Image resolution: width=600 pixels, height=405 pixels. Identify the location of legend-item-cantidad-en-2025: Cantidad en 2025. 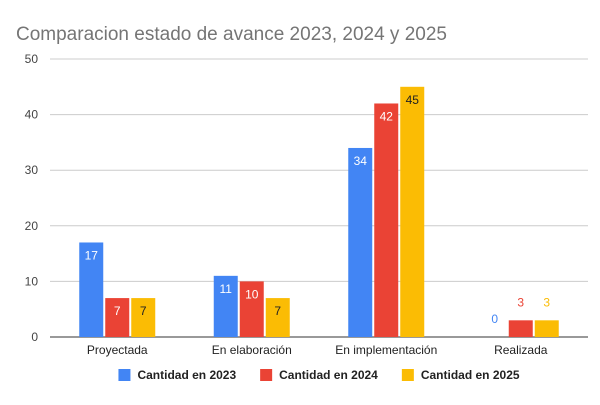
(460, 375).